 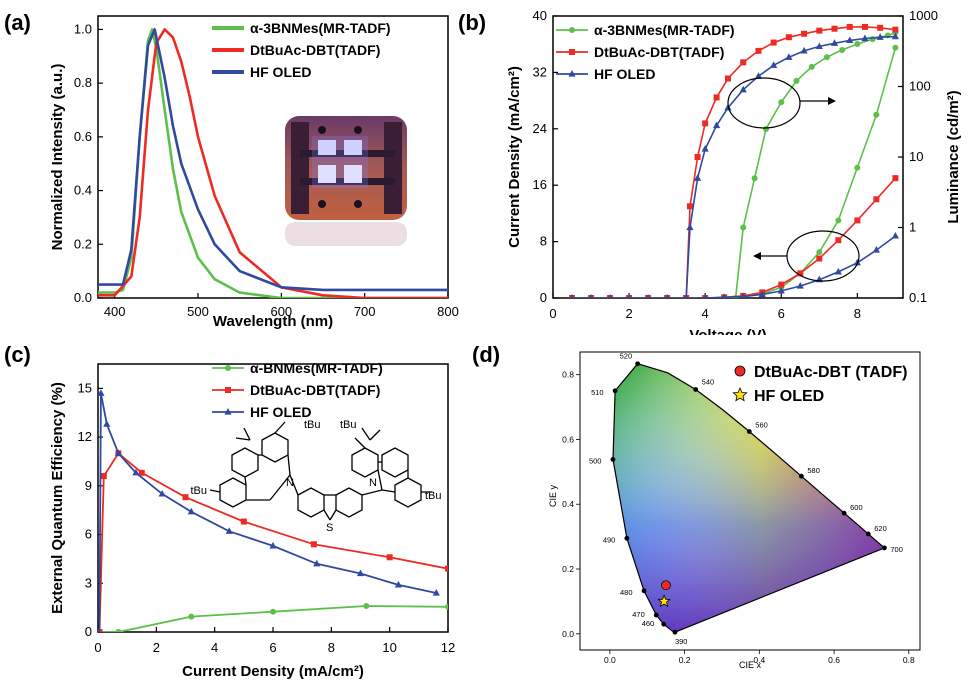 What do you see at coordinates (315, 50) in the screenshot?
I see `legend-label: DtBuAc-DBT(TADF)` at bounding box center [315, 50].